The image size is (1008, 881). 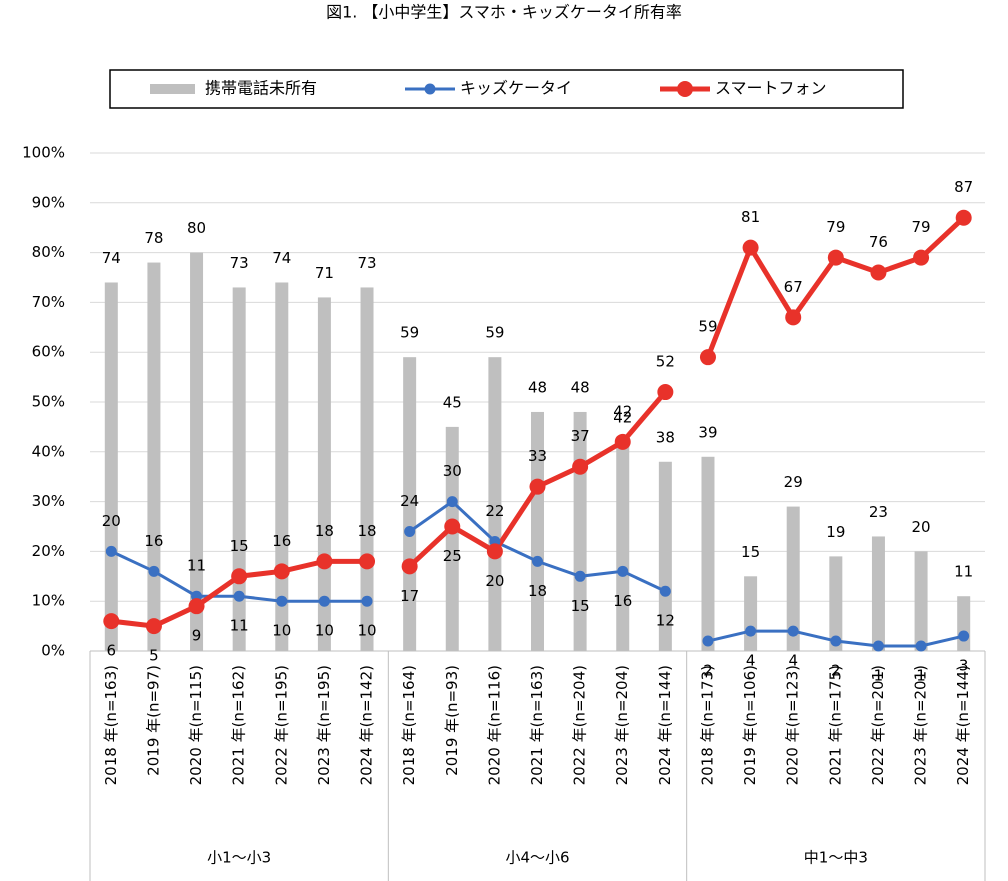 I want to click on line-value-label: 12, so click(x=665, y=621).